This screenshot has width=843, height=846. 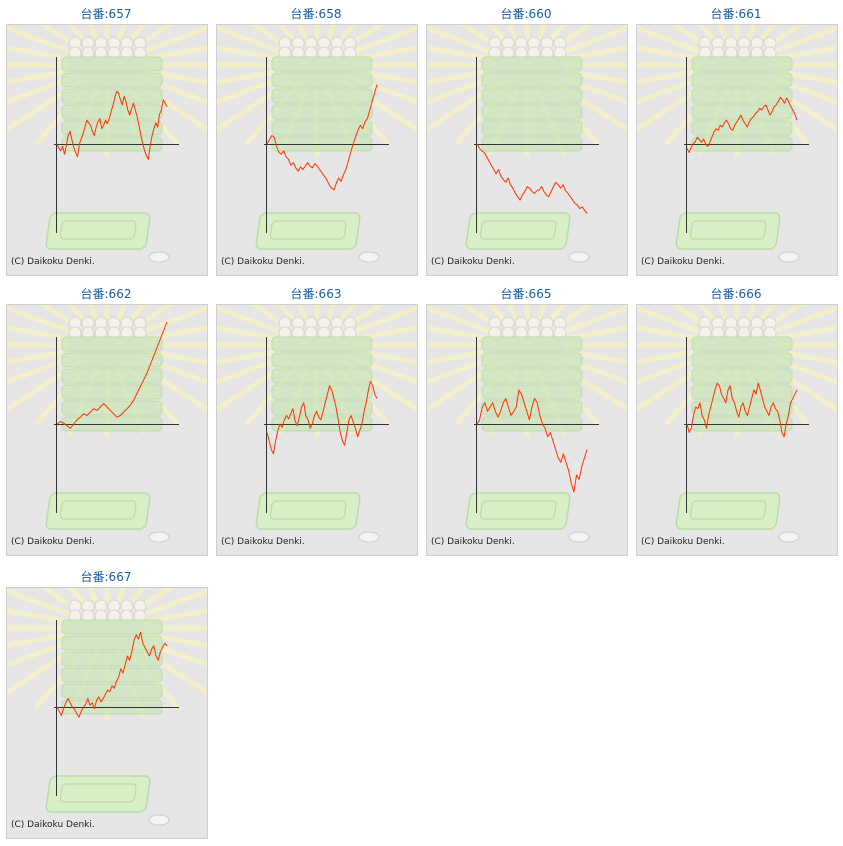 I want to click on machine-chart-card: 台番:660 (C) Daikoku Denki., so click(x=526, y=139).